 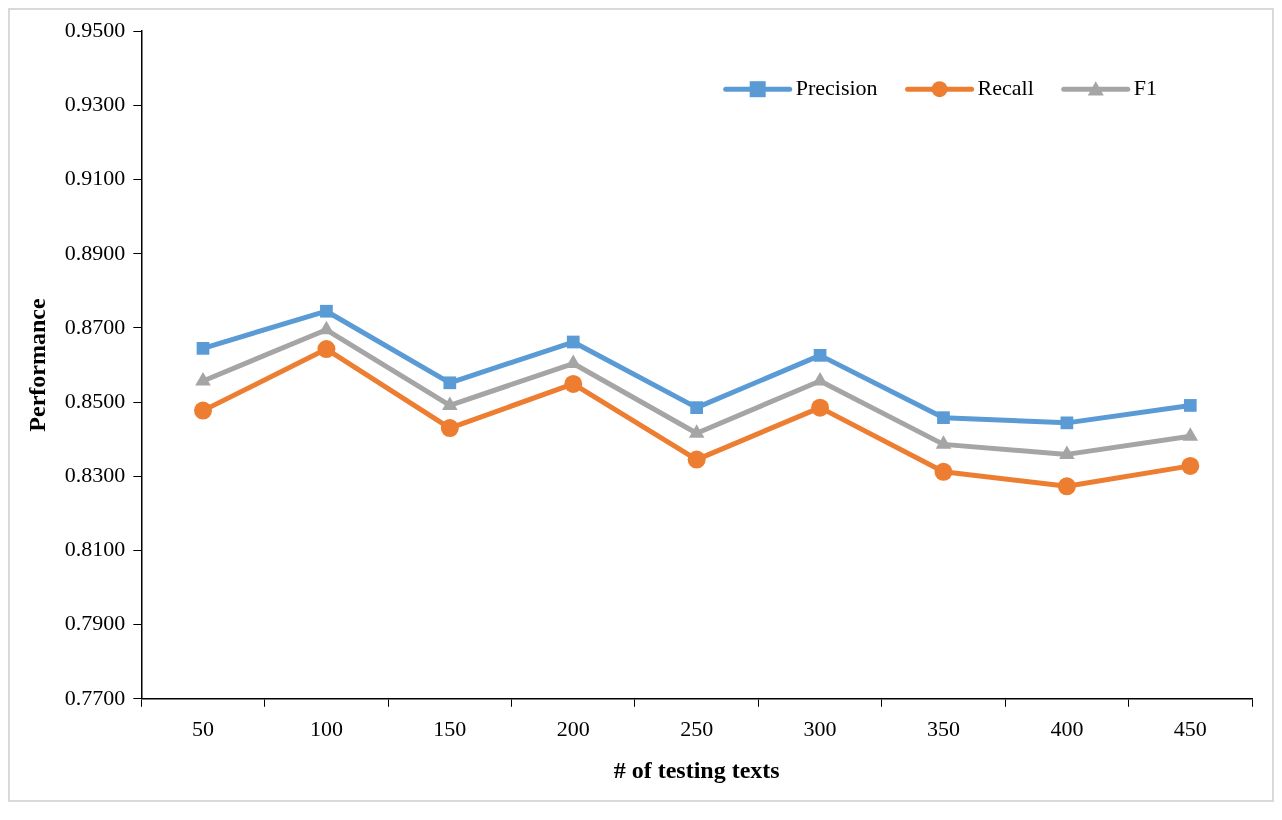 What do you see at coordinates (1145, 87) in the screenshot?
I see `legend-label: F1` at bounding box center [1145, 87].